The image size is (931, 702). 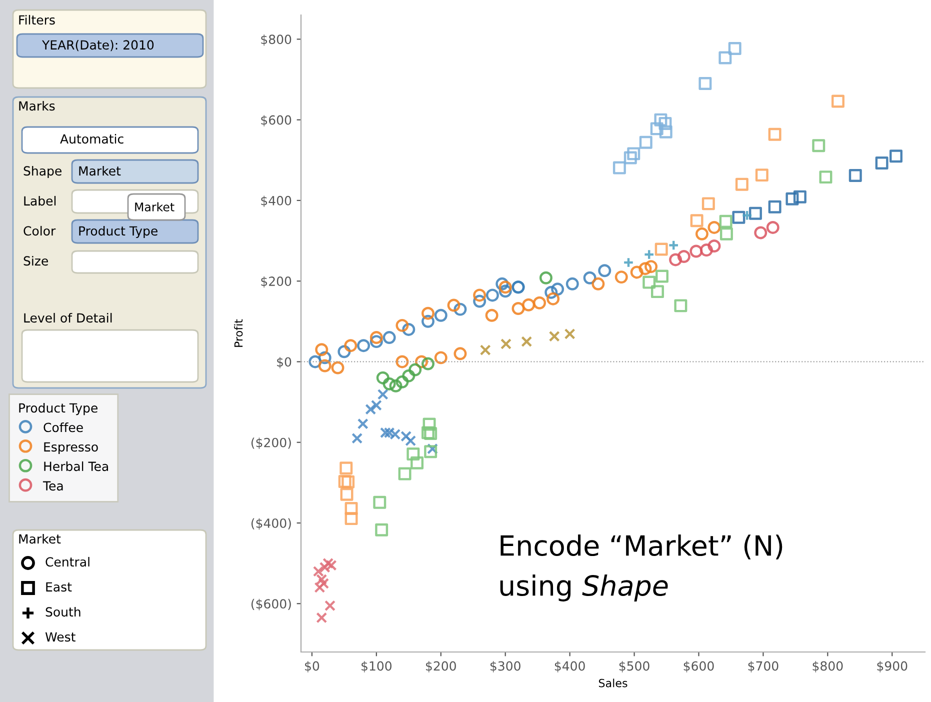 I want to click on text: Shape, so click(x=43, y=172).